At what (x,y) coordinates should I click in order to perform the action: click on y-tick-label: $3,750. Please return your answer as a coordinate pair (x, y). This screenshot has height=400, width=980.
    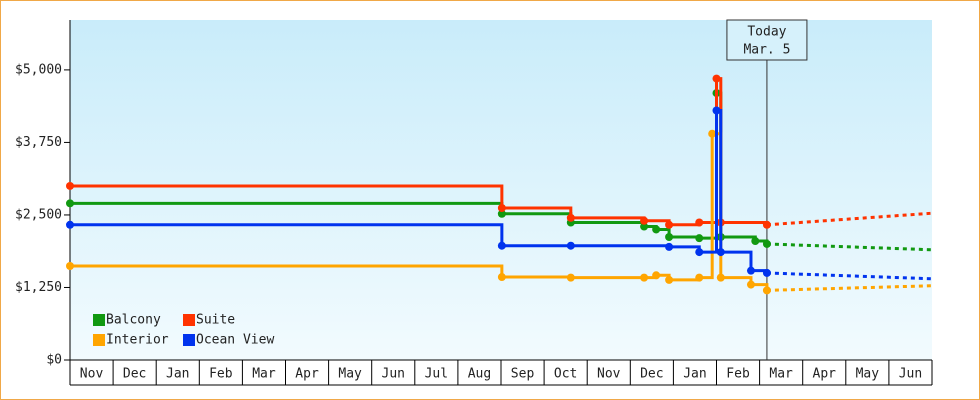
    Looking at the image, I should click on (38, 142).